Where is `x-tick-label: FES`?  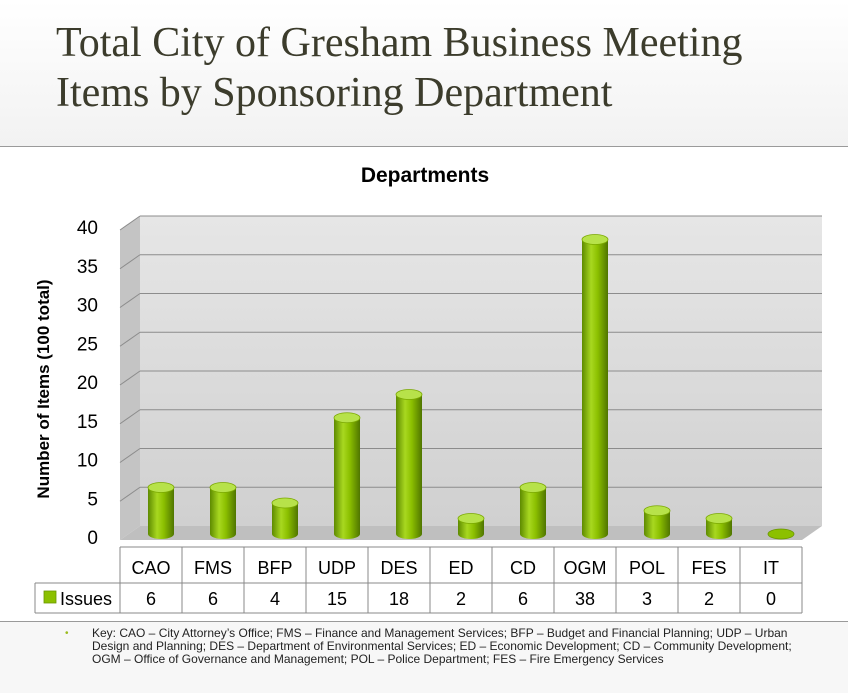
x-tick-label: FES is located at coordinates (708, 568).